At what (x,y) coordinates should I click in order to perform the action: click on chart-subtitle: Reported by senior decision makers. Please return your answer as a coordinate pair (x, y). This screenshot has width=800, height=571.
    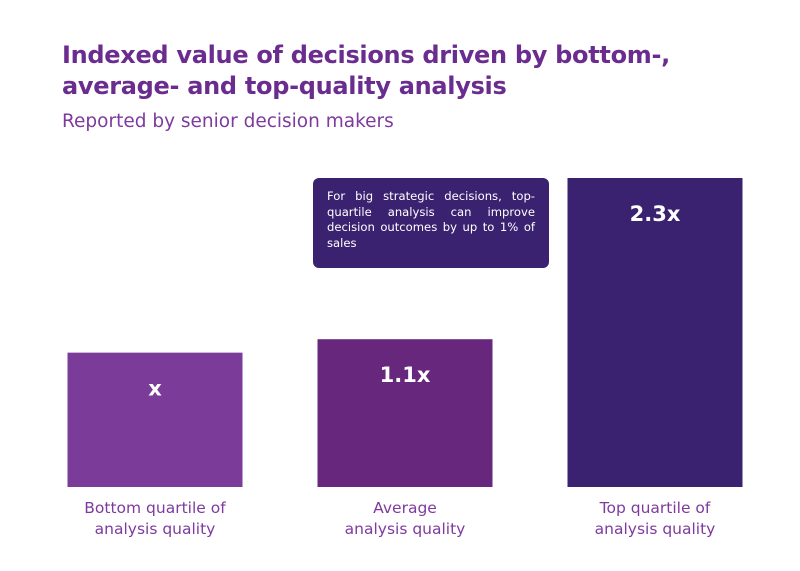
    Looking at the image, I should click on (228, 121).